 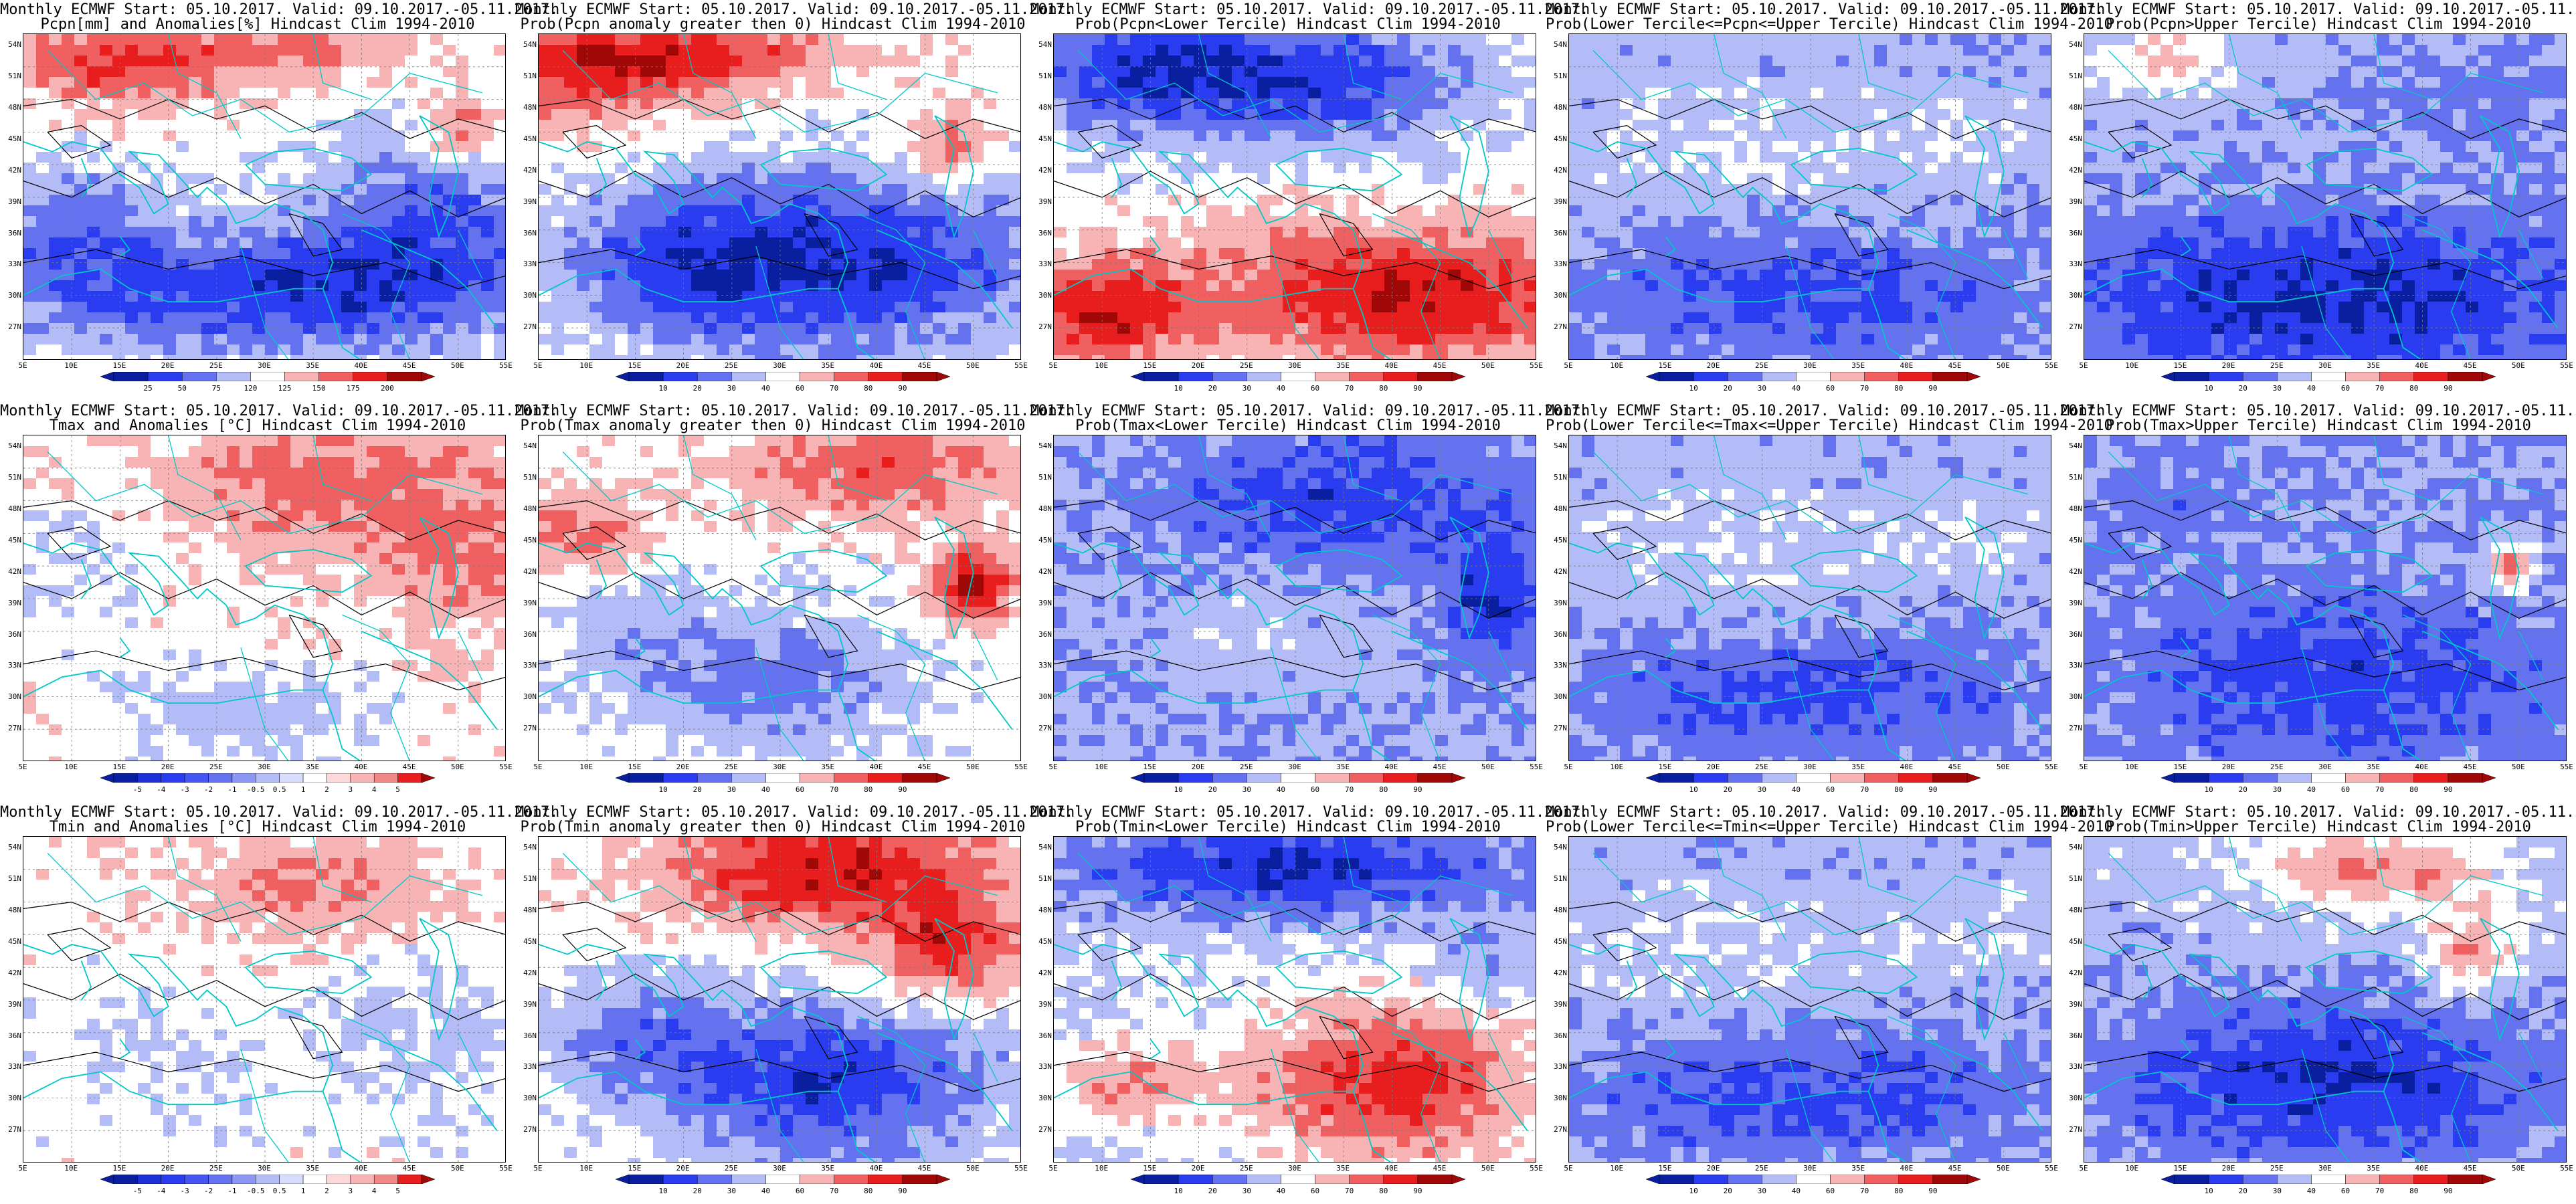 What do you see at coordinates (1198, 767) in the screenshot?
I see `longitude-label: 20E` at bounding box center [1198, 767].